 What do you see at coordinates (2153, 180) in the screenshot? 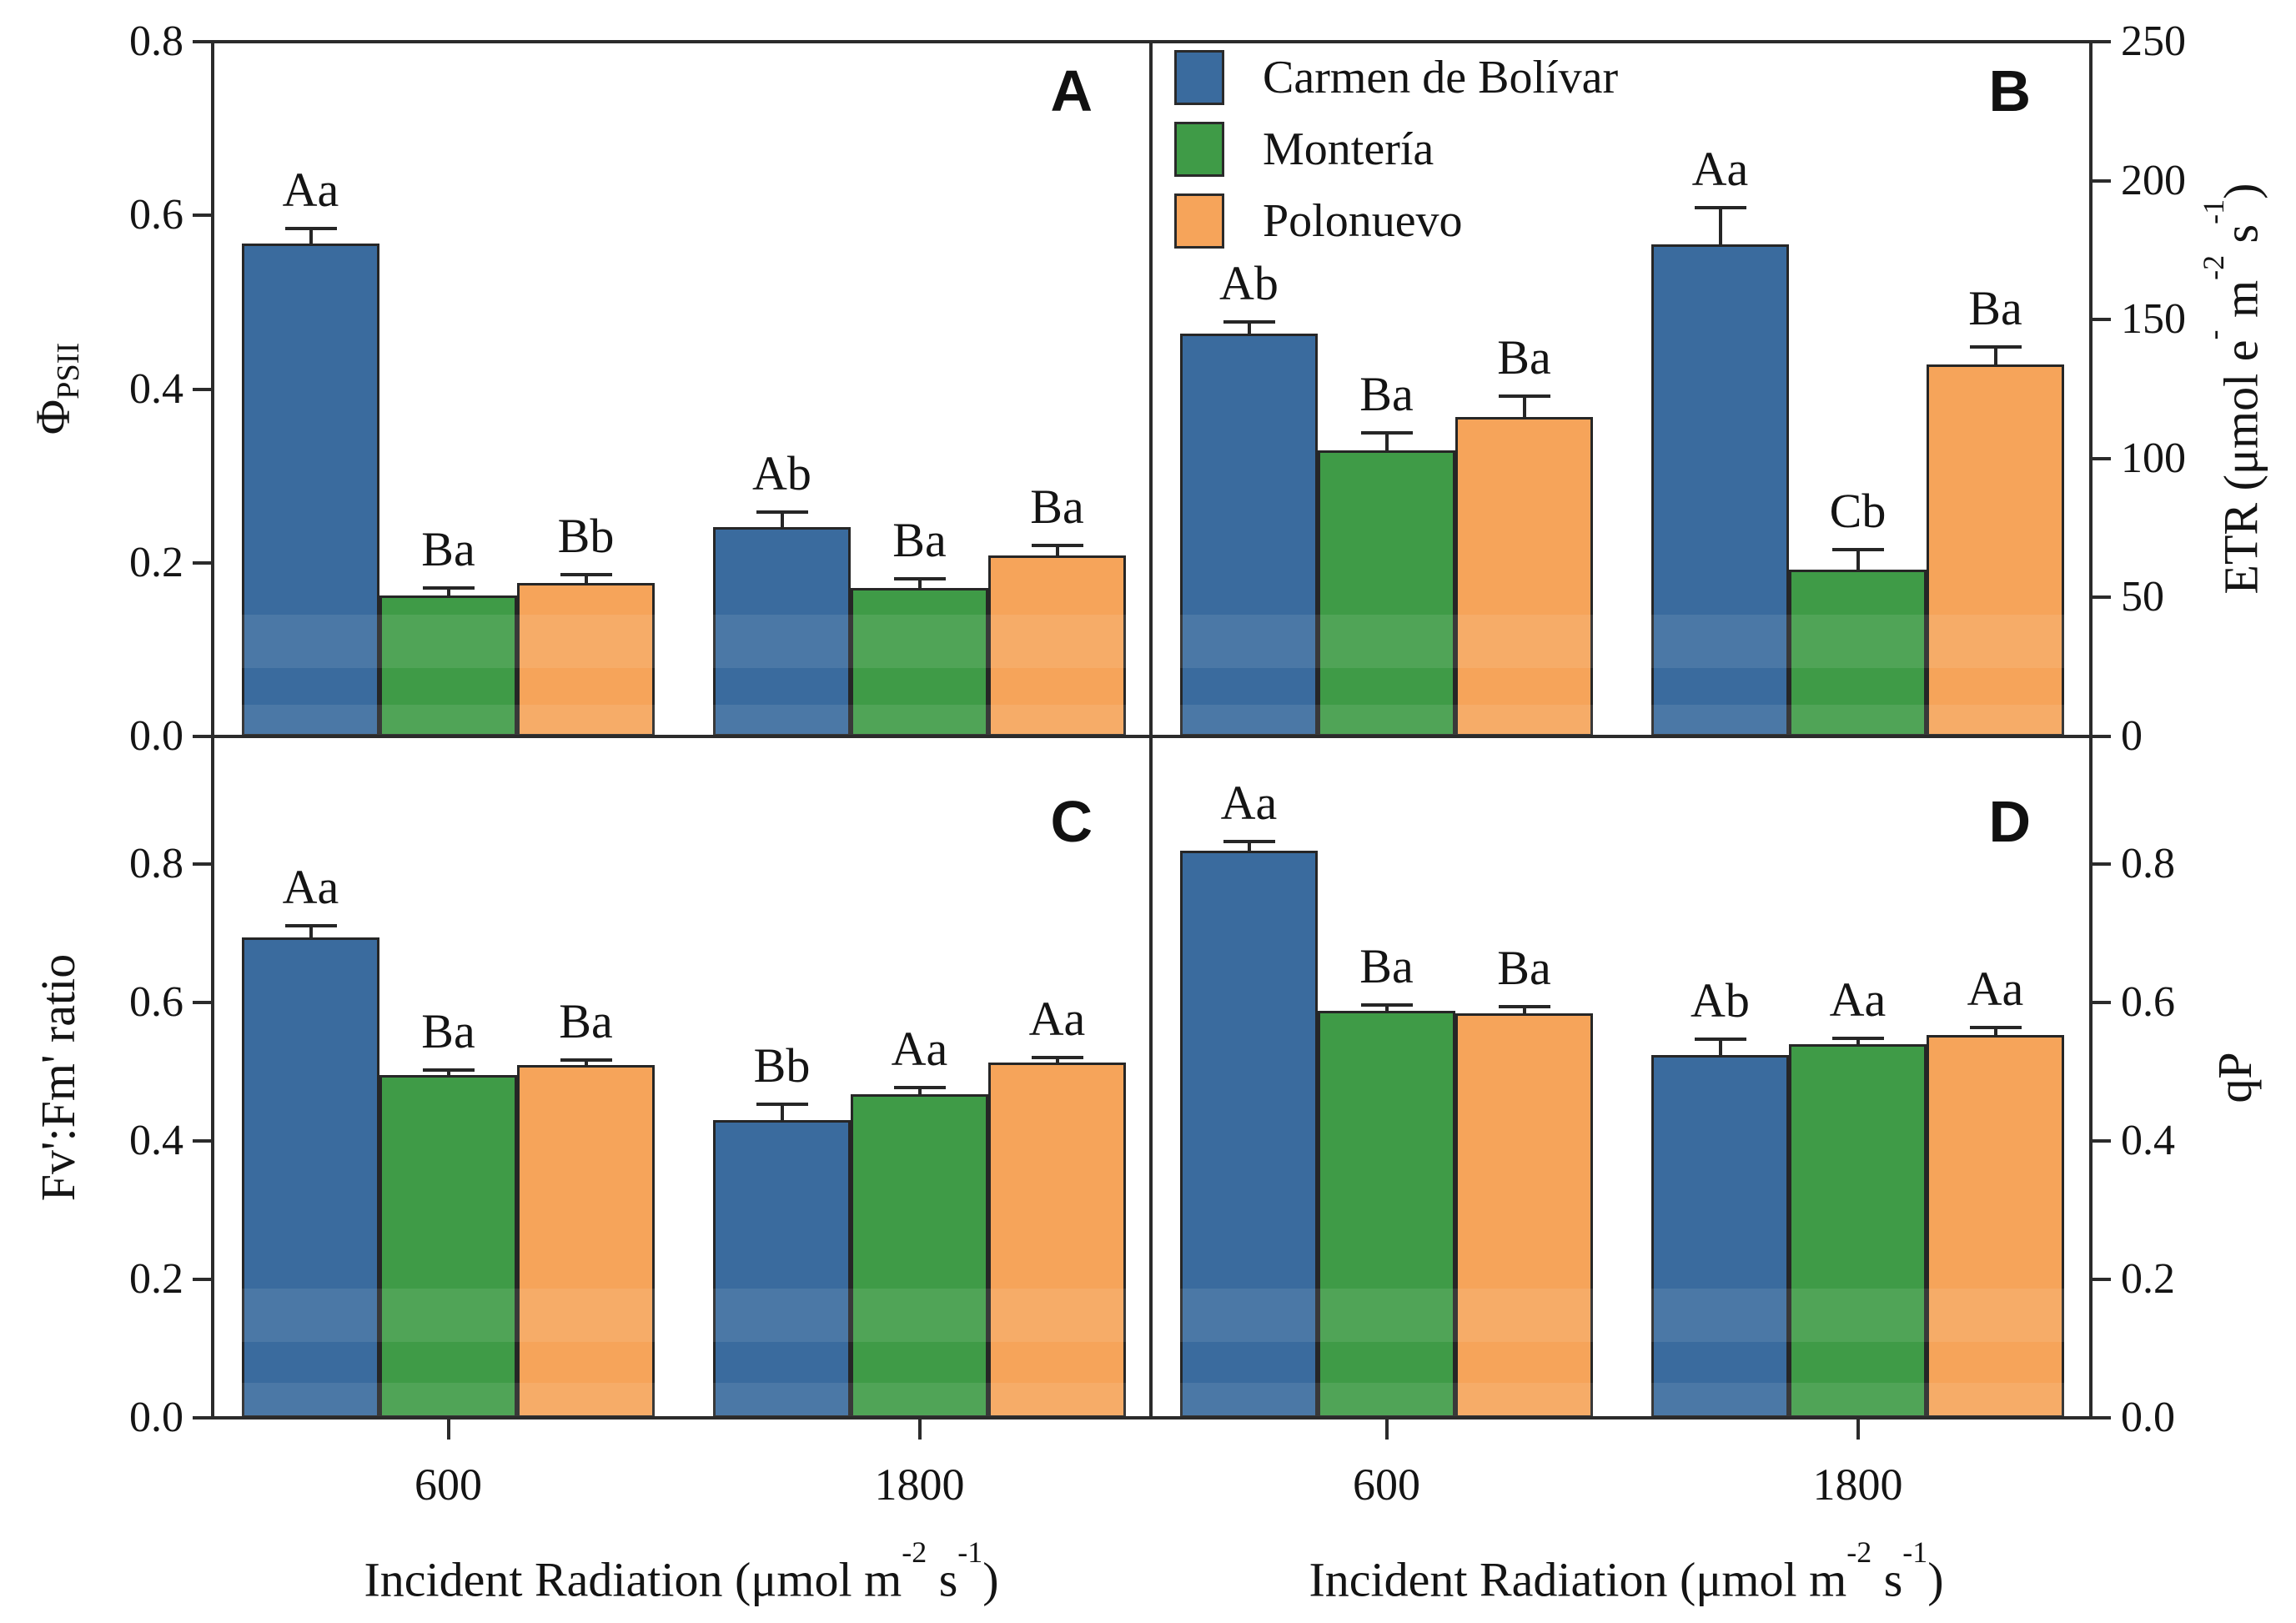
I see `y-tick-label-B: 200` at bounding box center [2153, 180].